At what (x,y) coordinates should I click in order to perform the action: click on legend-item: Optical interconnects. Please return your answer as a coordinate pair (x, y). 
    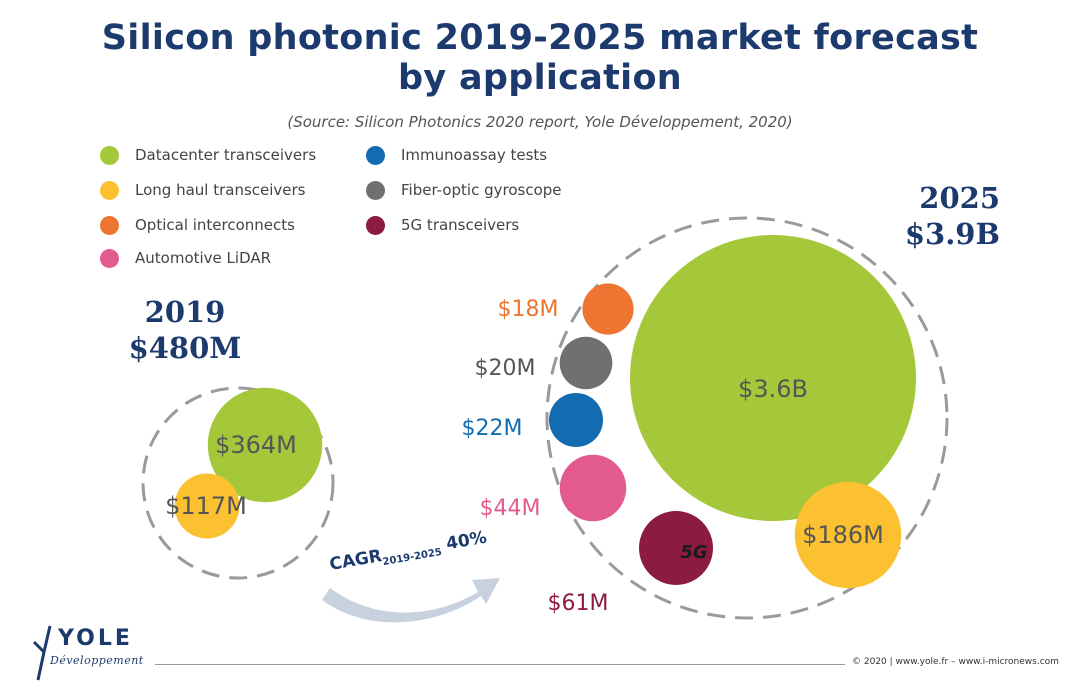
    Looking at the image, I should click on (197, 225).